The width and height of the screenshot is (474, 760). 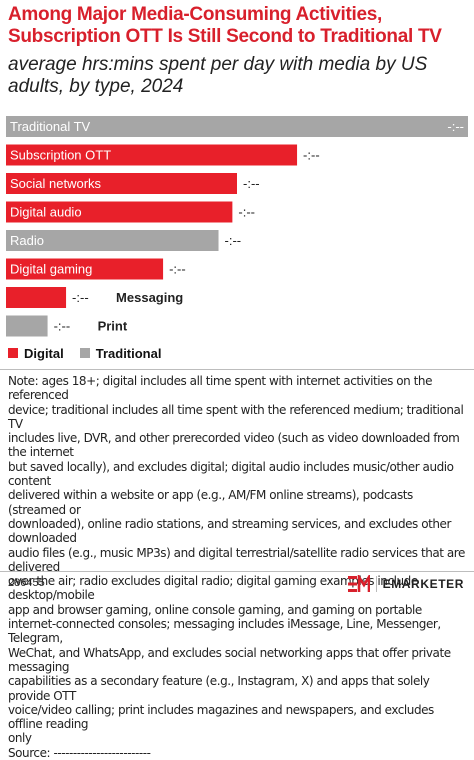 What do you see at coordinates (84, 353) in the screenshot?
I see `legend-swatch-traditional` at bounding box center [84, 353].